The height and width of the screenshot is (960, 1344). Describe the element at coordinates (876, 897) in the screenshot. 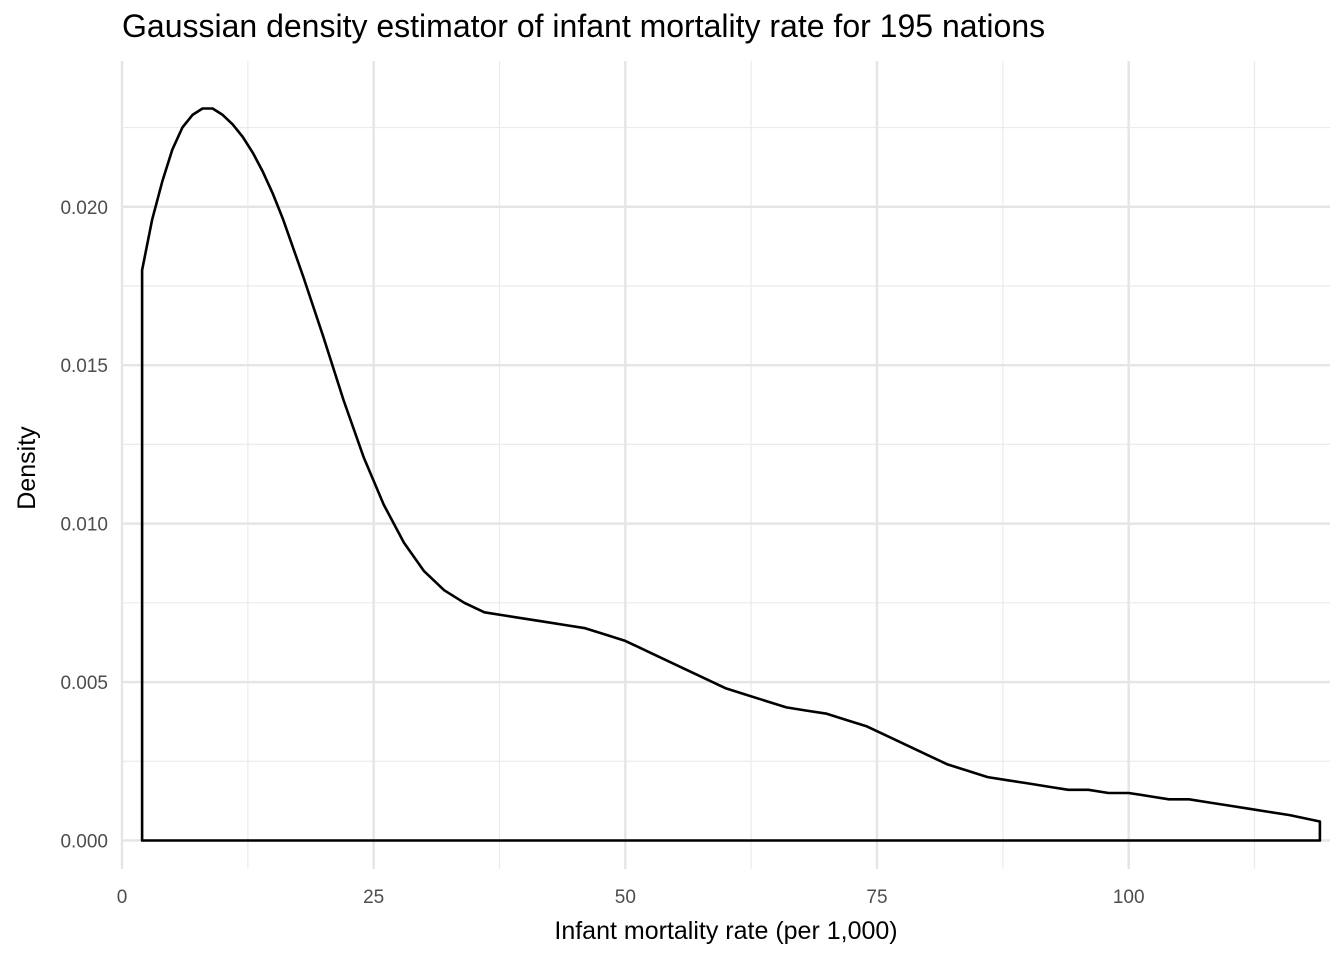

I see `x-tick-label: 75` at that location.